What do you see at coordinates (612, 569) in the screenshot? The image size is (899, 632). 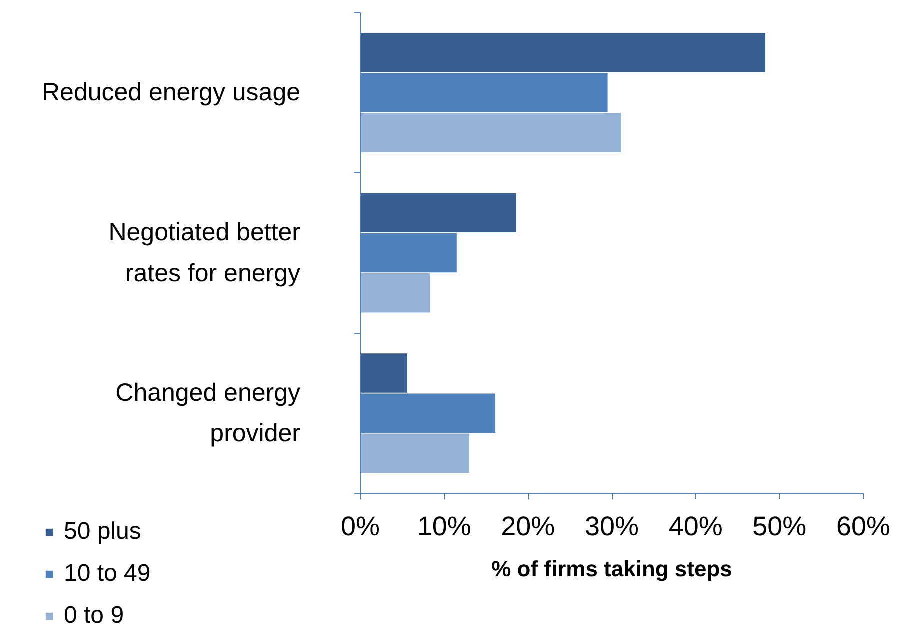 I see `x-axis-title: % of firms taking steps` at bounding box center [612, 569].